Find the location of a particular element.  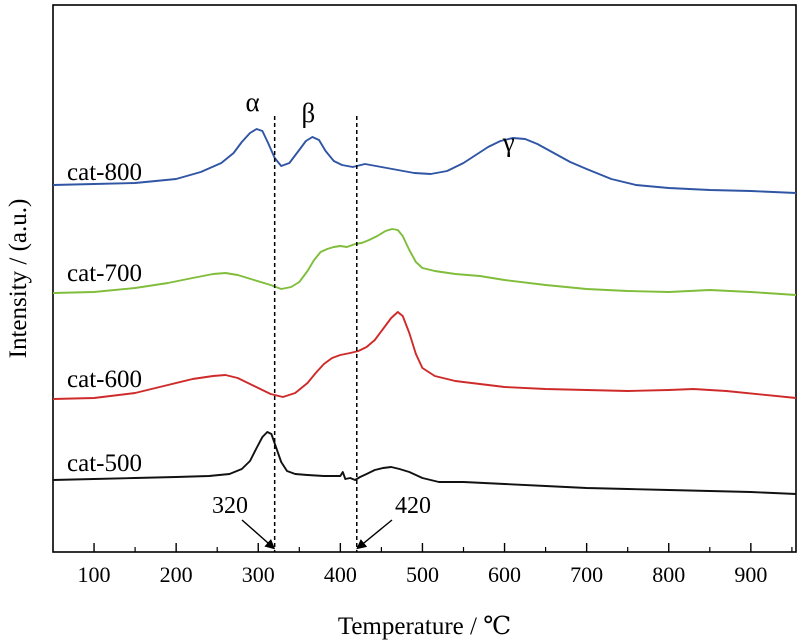

series-label-cat-500: cat-500 is located at coordinates (104, 463).